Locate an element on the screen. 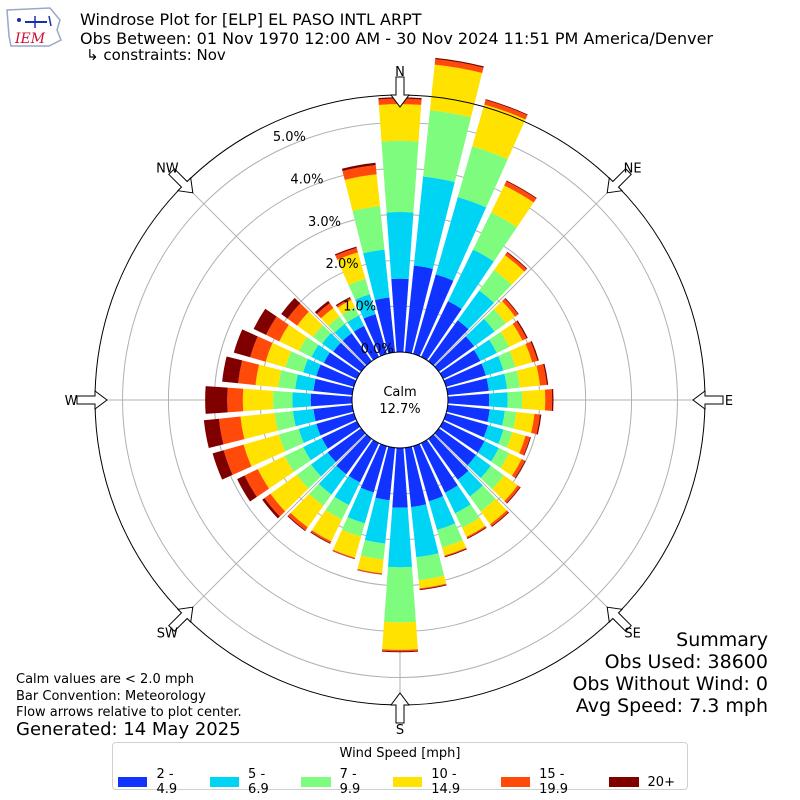 Image resolution: width=800 pixels, height=800 pixels. legend-label: 20+ is located at coordinates (661, 782).